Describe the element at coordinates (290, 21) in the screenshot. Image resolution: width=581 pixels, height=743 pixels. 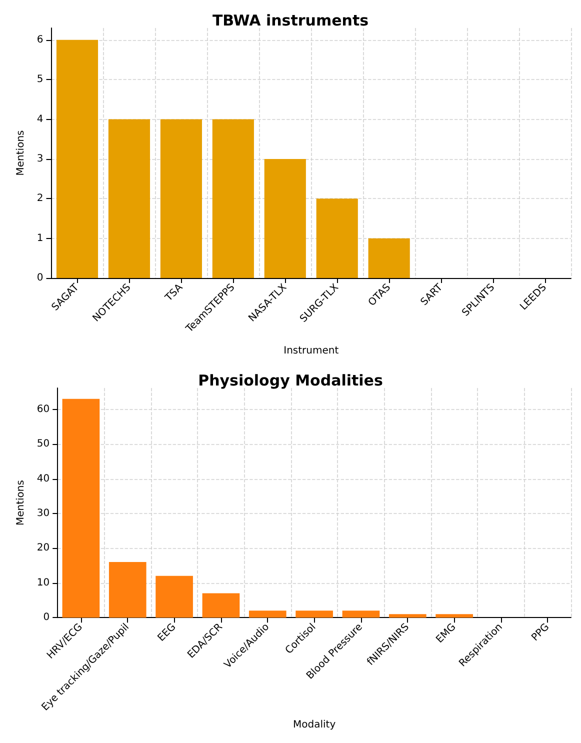
I see `chart-title: TBWA instruments` at that location.